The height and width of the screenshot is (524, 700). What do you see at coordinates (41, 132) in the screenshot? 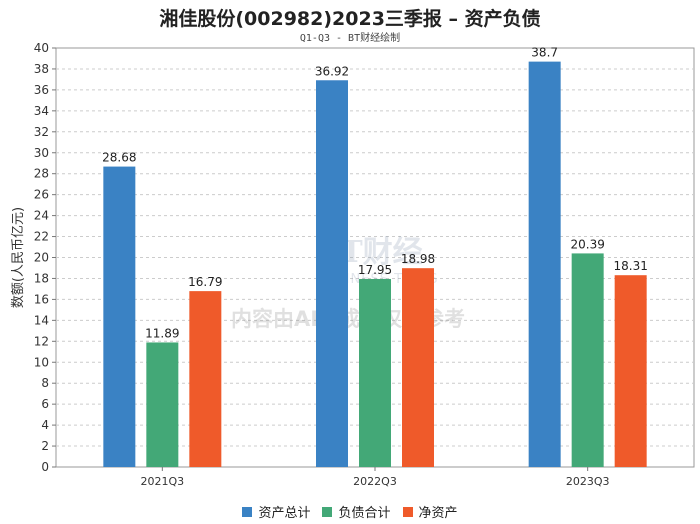
I see `y-tick-label: 32` at bounding box center [41, 132].